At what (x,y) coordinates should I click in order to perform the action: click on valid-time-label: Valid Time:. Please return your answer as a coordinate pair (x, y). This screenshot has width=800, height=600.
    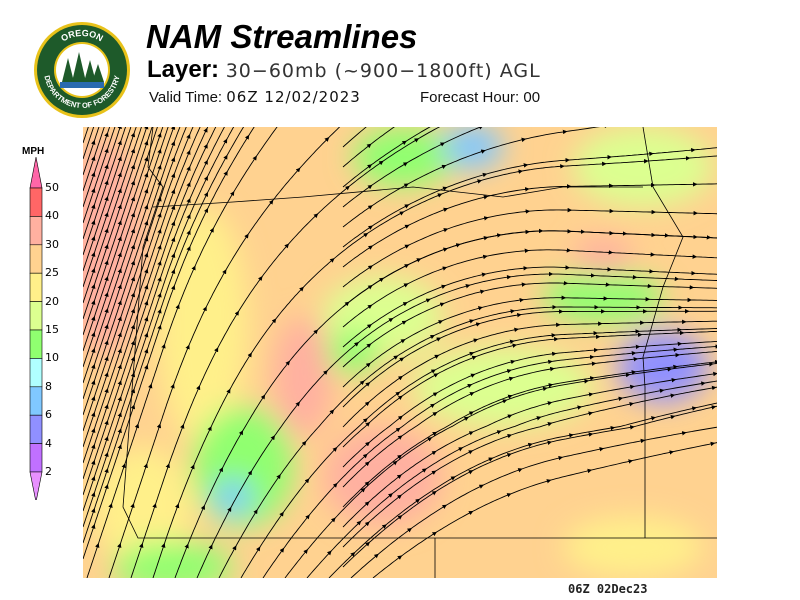
    Looking at the image, I should click on (186, 97).